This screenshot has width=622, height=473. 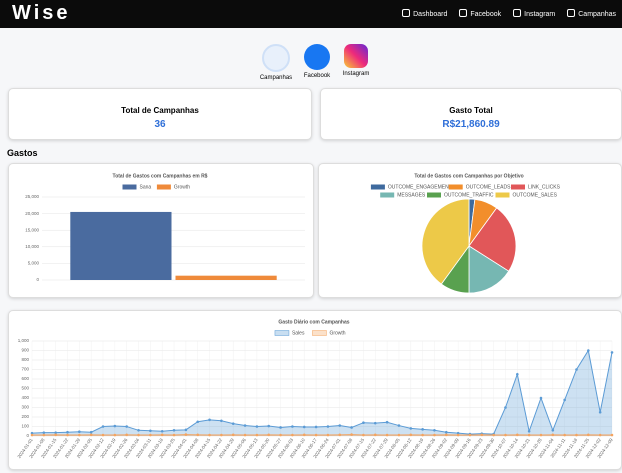 I want to click on nav-link: Dashboard, so click(x=424, y=13).